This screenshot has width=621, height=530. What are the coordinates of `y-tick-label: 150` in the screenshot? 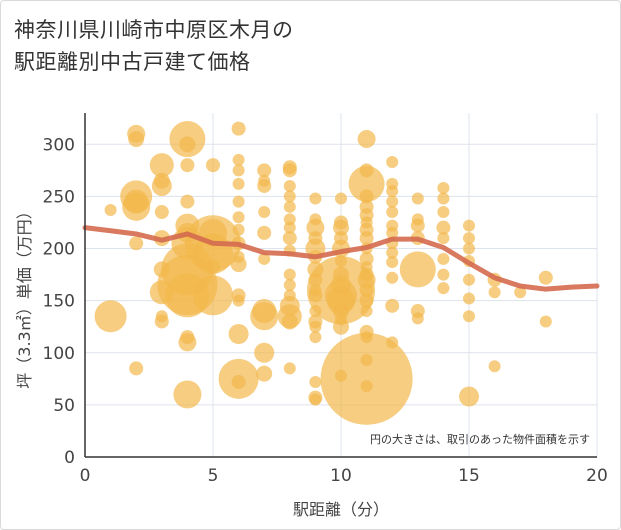 It's located at (59, 302).